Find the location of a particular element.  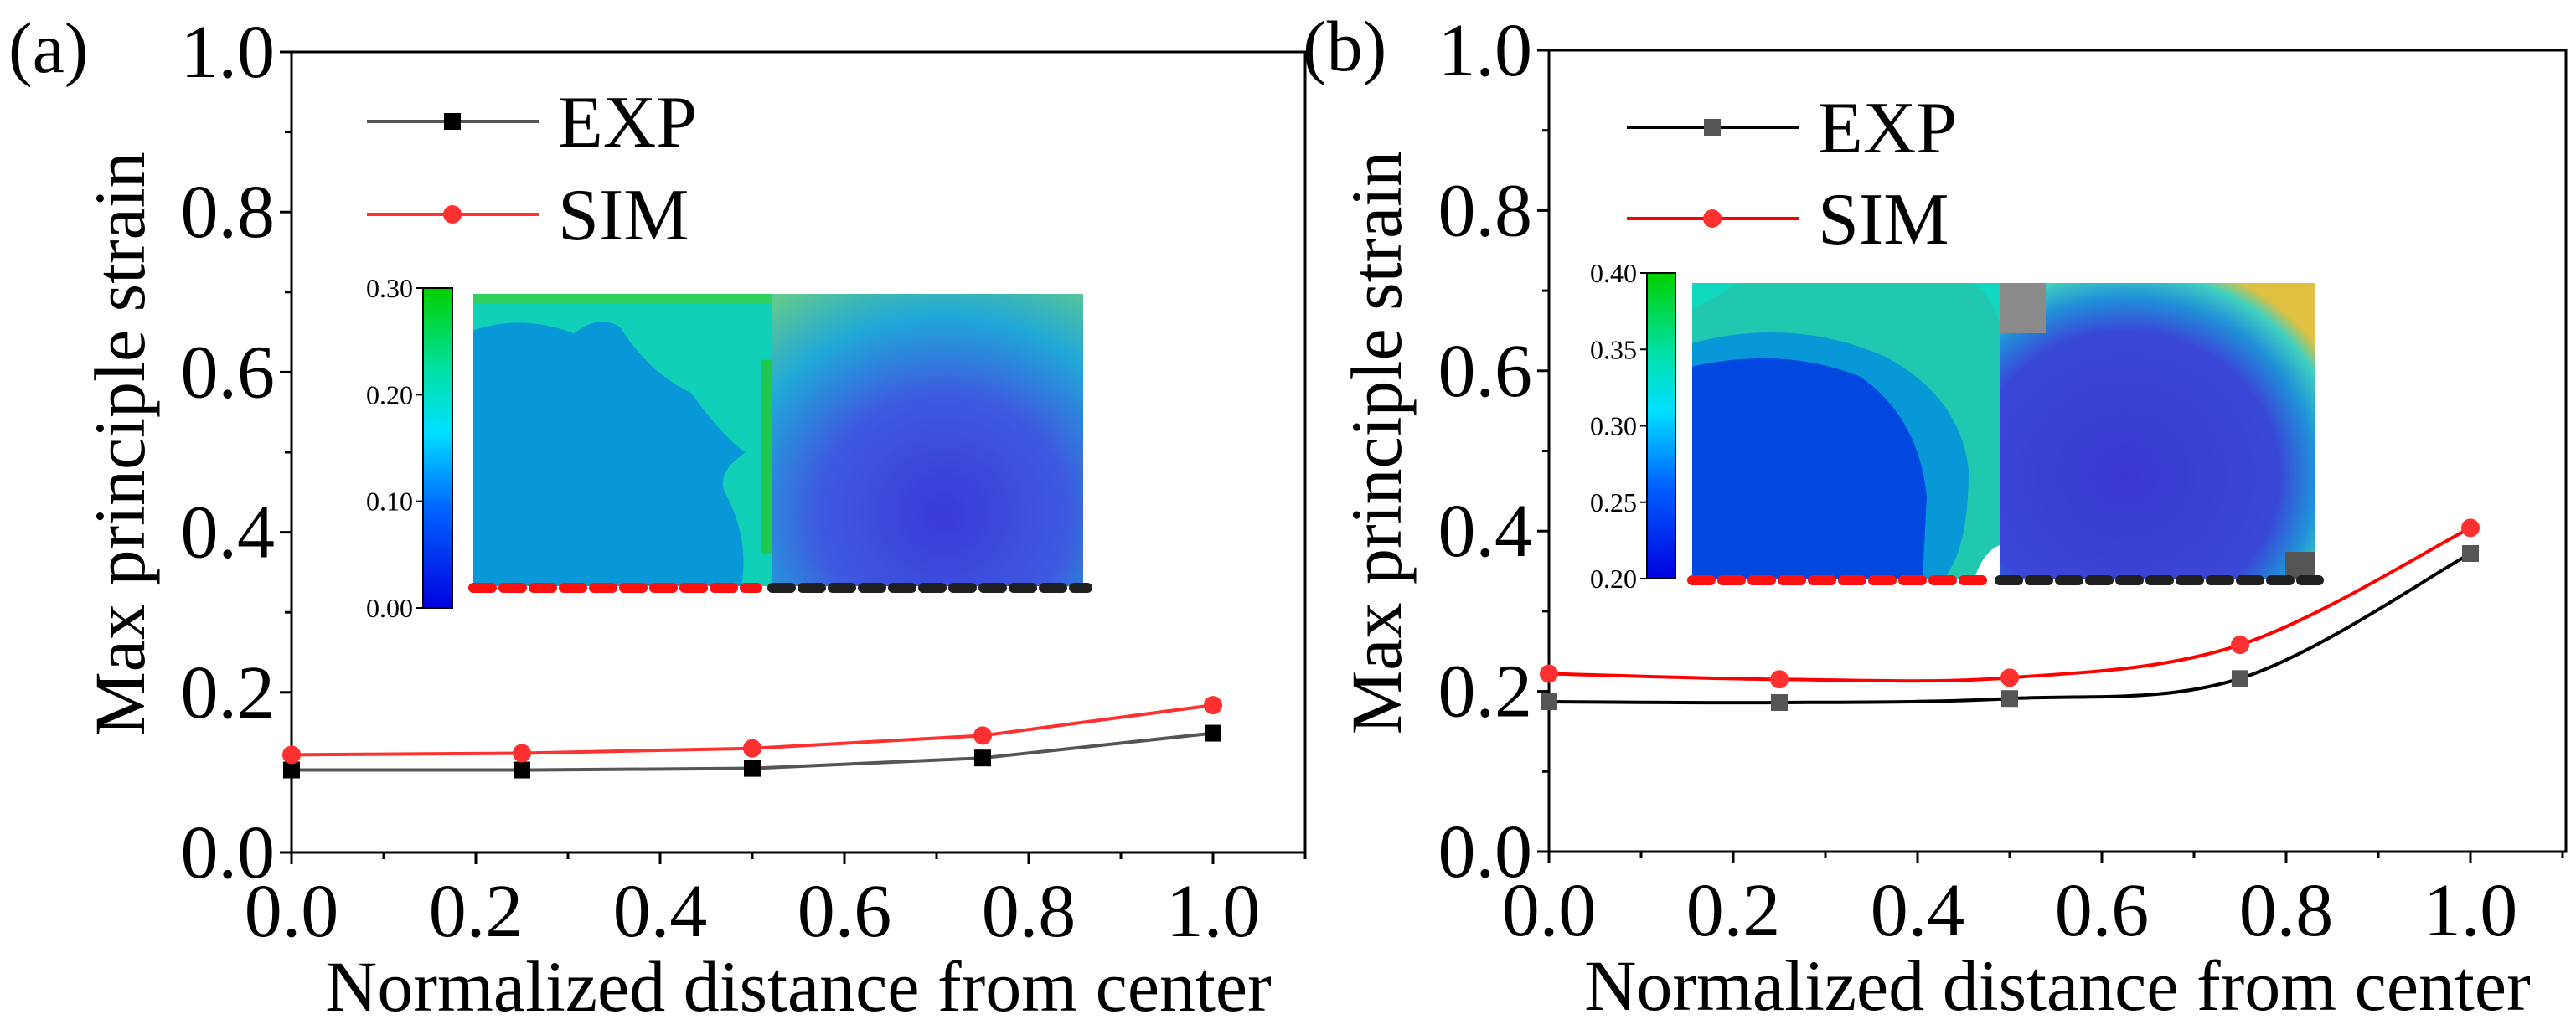

colorbar-tick-label: 0.25 is located at coordinates (1613, 502).